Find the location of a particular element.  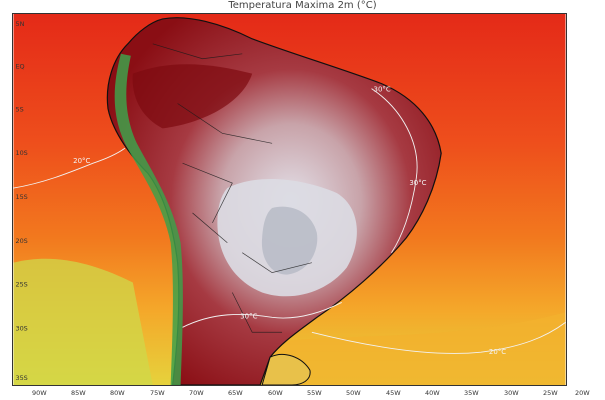

isotherm-20c-pacific is located at coordinates (69, 168).